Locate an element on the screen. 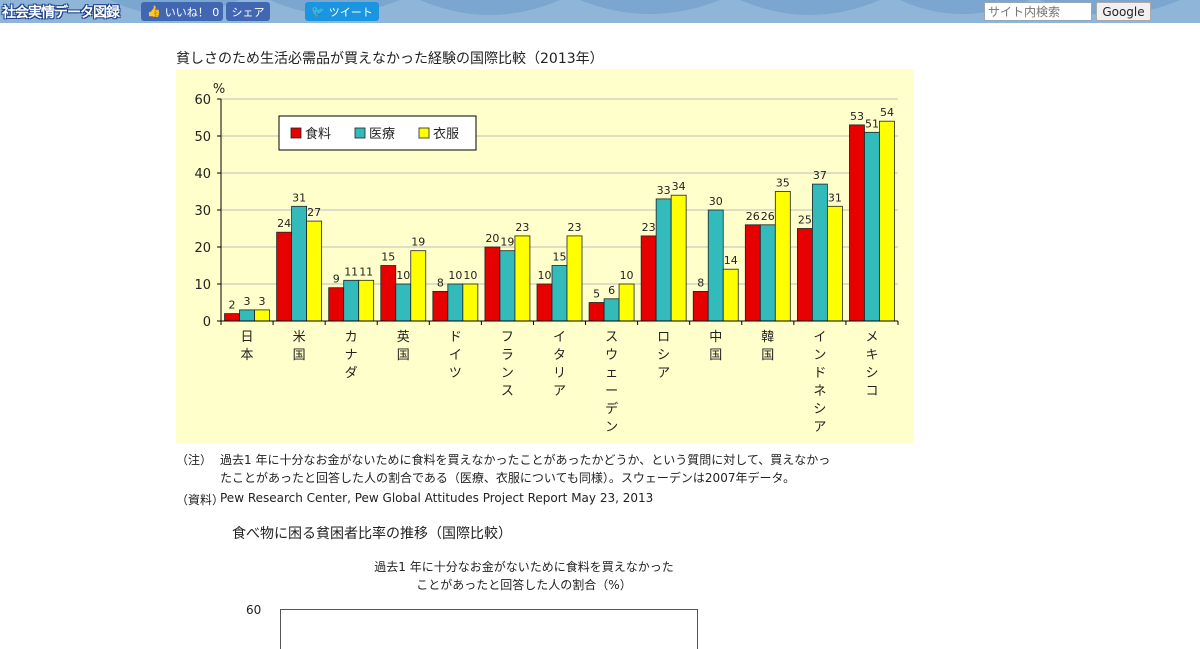 Image resolution: width=1200 pixels, height=649 pixels. note-label: （注） is located at coordinates (194, 460).